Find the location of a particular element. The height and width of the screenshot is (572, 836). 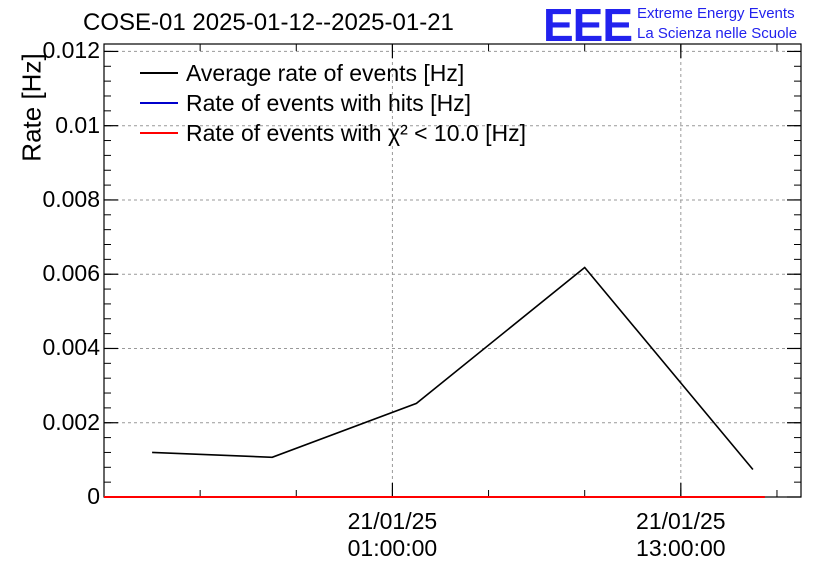

legend-label-chi2: Rate of events with χ² < 10.0 [Hz] is located at coordinates (356, 132).